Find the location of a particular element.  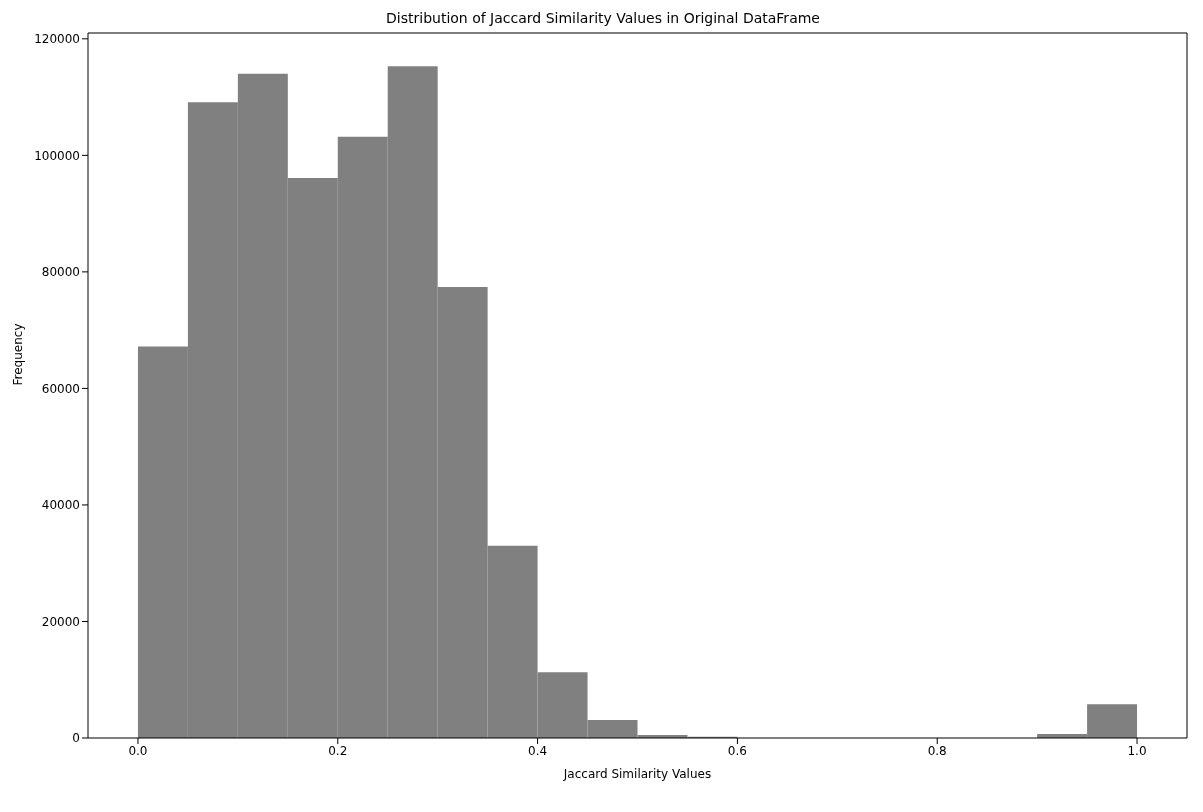

y-tick-label: 40000 is located at coordinates (60, 505).